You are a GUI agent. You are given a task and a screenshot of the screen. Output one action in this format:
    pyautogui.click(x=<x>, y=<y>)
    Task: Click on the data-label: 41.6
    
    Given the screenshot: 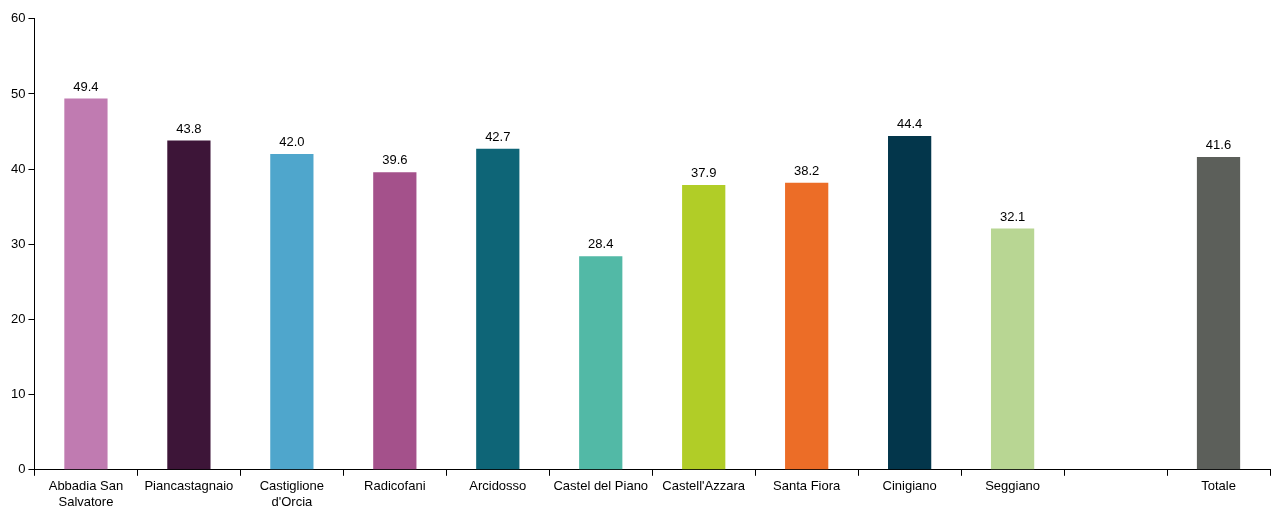 What is the action you would take?
    pyautogui.click(x=1218, y=145)
    